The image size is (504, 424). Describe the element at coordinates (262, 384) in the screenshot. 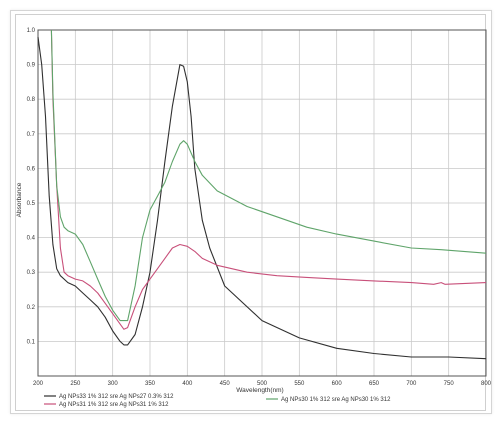

I see `x-tick-label: 500` at that location.